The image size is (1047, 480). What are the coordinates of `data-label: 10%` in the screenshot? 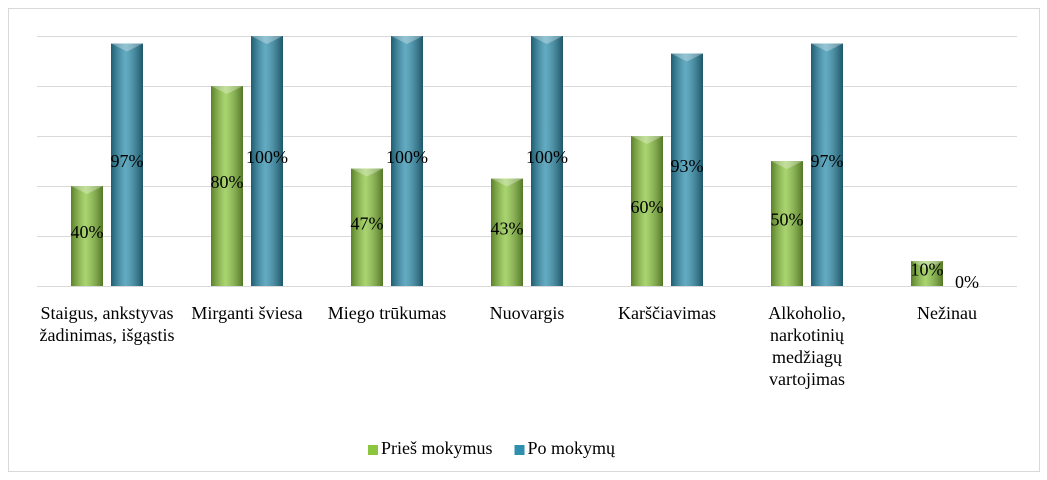 It's located at (927, 270).